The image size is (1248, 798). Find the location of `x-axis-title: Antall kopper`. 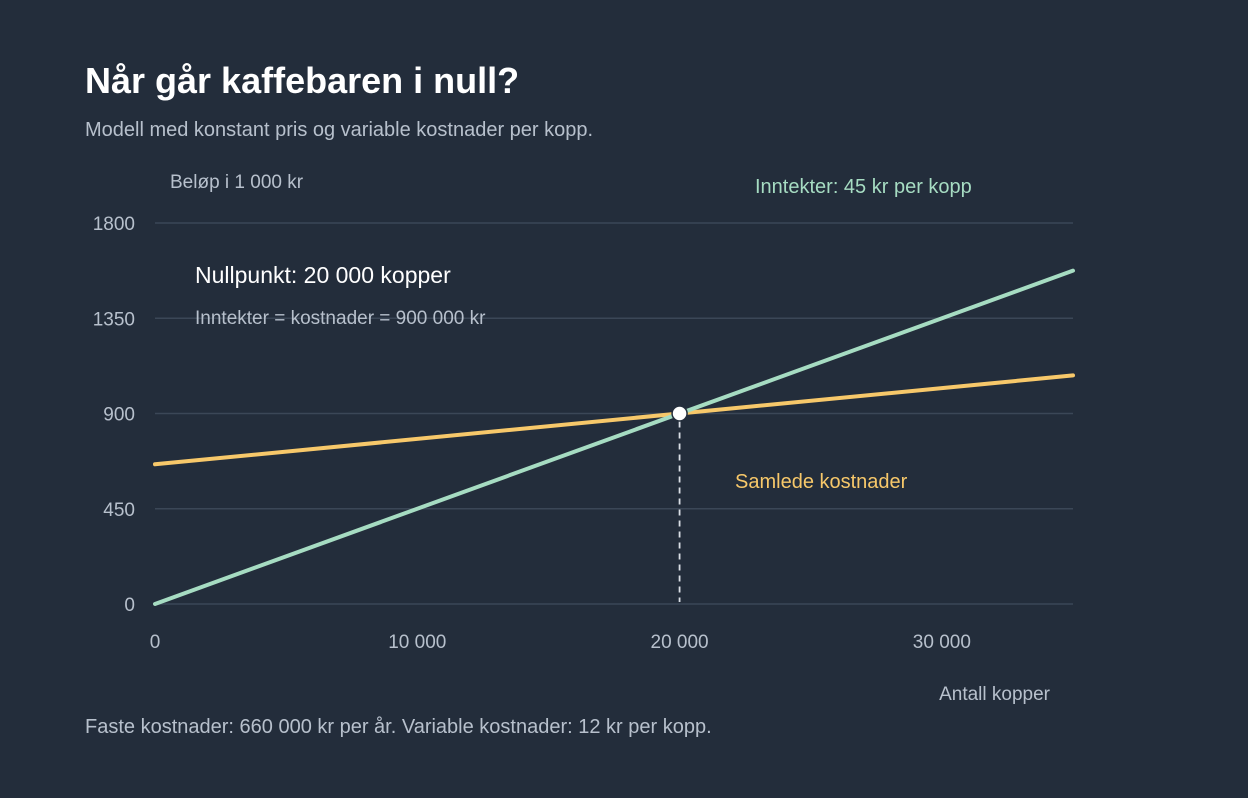

x-axis-title: Antall kopper is located at coordinates (995, 694).